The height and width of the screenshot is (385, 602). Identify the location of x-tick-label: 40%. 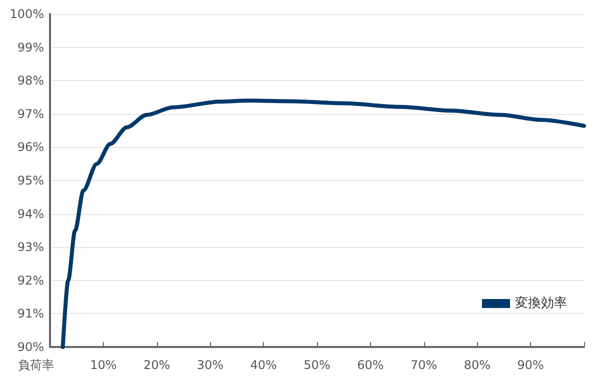
(263, 365).